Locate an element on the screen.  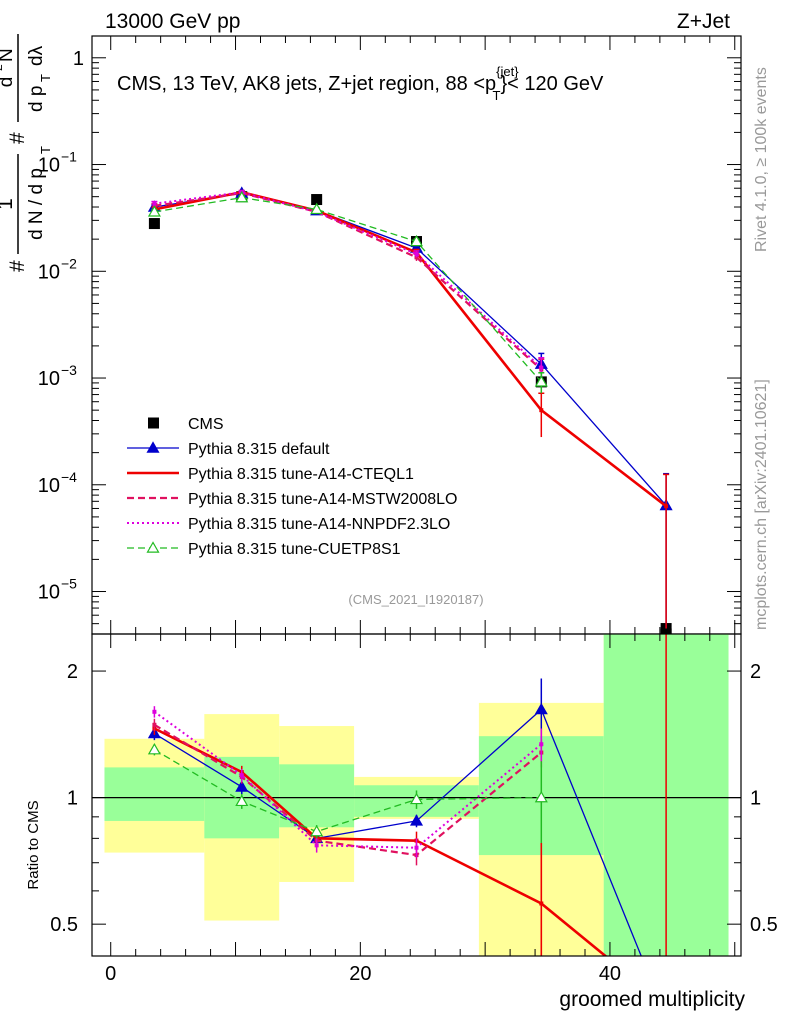
ratio-y-tick-label-right: 1 is located at coordinates (755, 799).